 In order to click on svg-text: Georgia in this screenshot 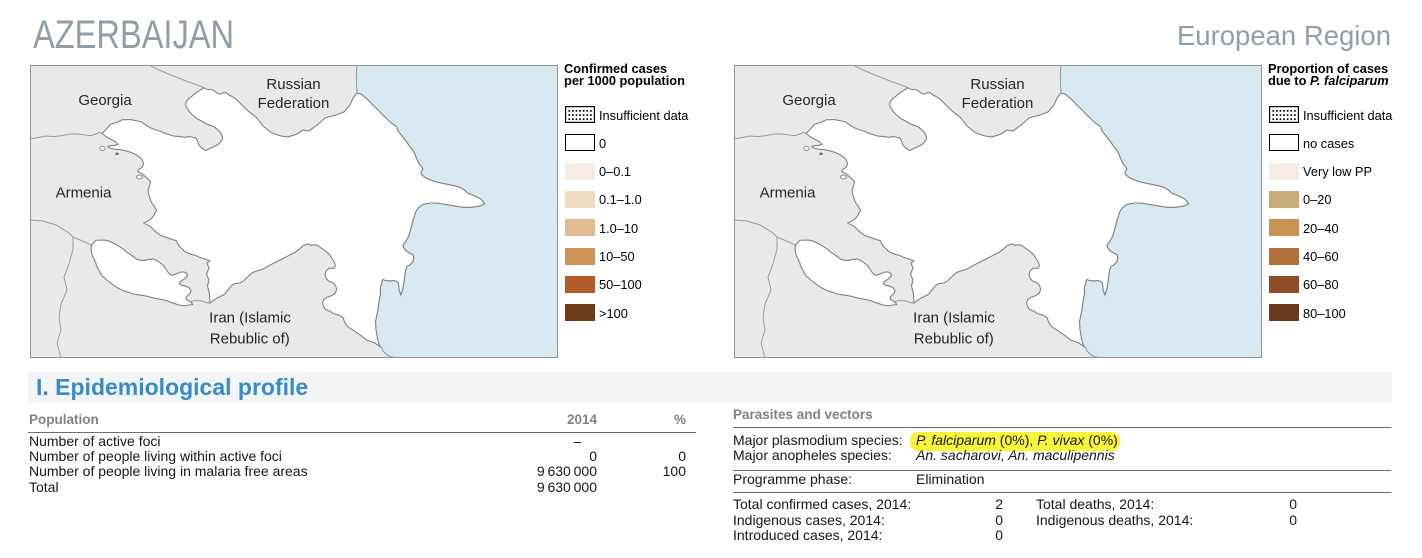, I will do `click(105, 100)`.